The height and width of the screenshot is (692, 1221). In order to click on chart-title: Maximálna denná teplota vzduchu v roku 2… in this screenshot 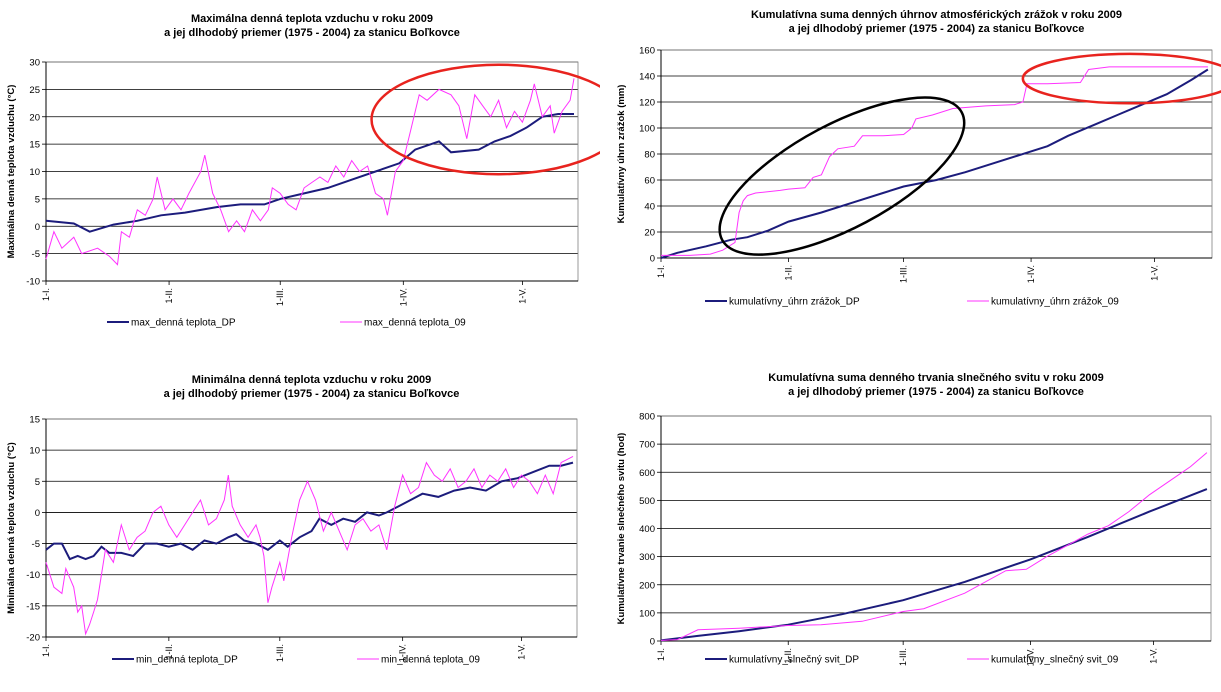, I will do `click(312, 19)`.